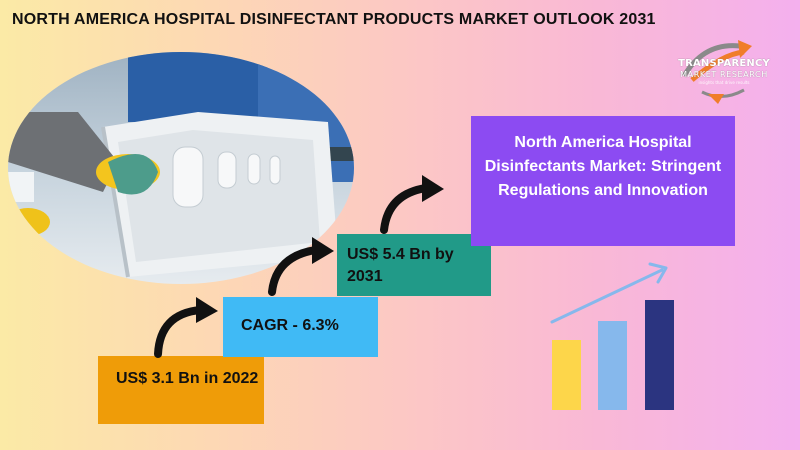 The height and width of the screenshot is (450, 800). I want to click on arrow-swoosh-icon, so click(716, 72).